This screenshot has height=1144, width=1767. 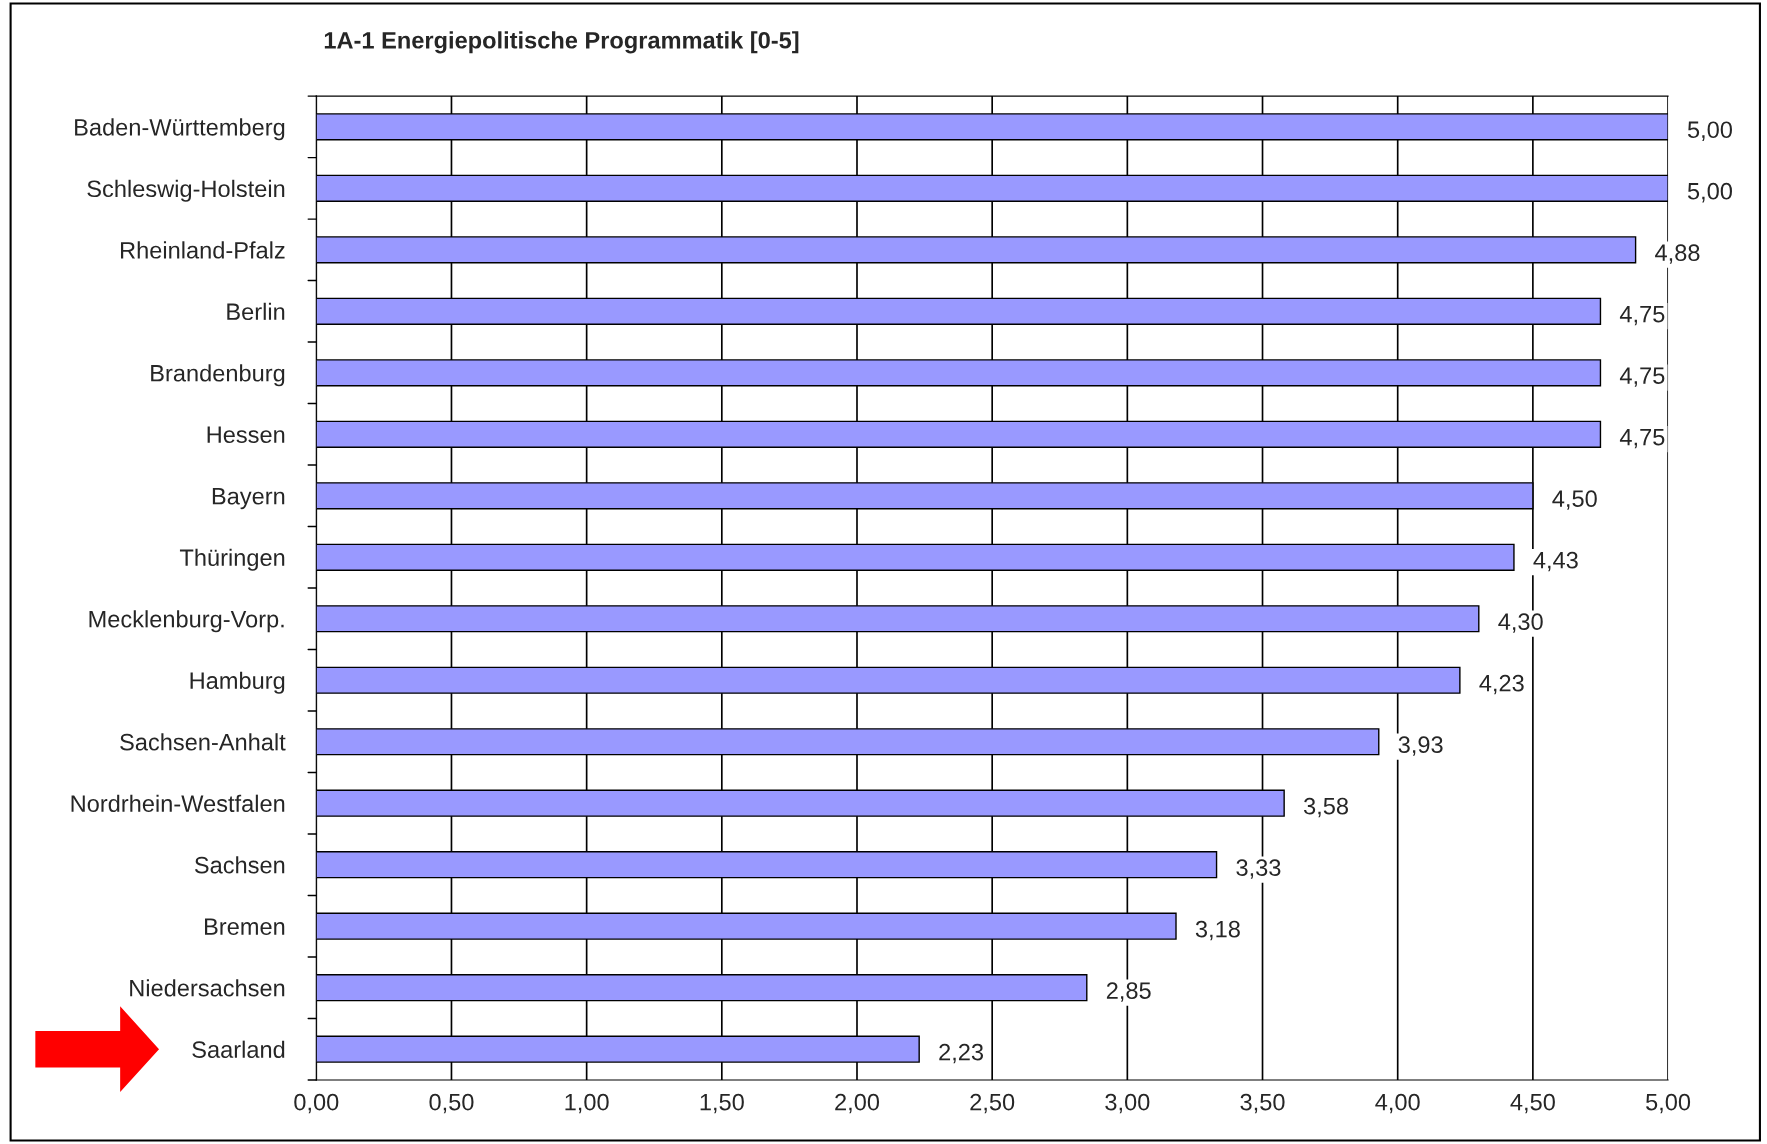 What do you see at coordinates (1501, 684) in the screenshot?
I see `data-label: 4,23` at bounding box center [1501, 684].